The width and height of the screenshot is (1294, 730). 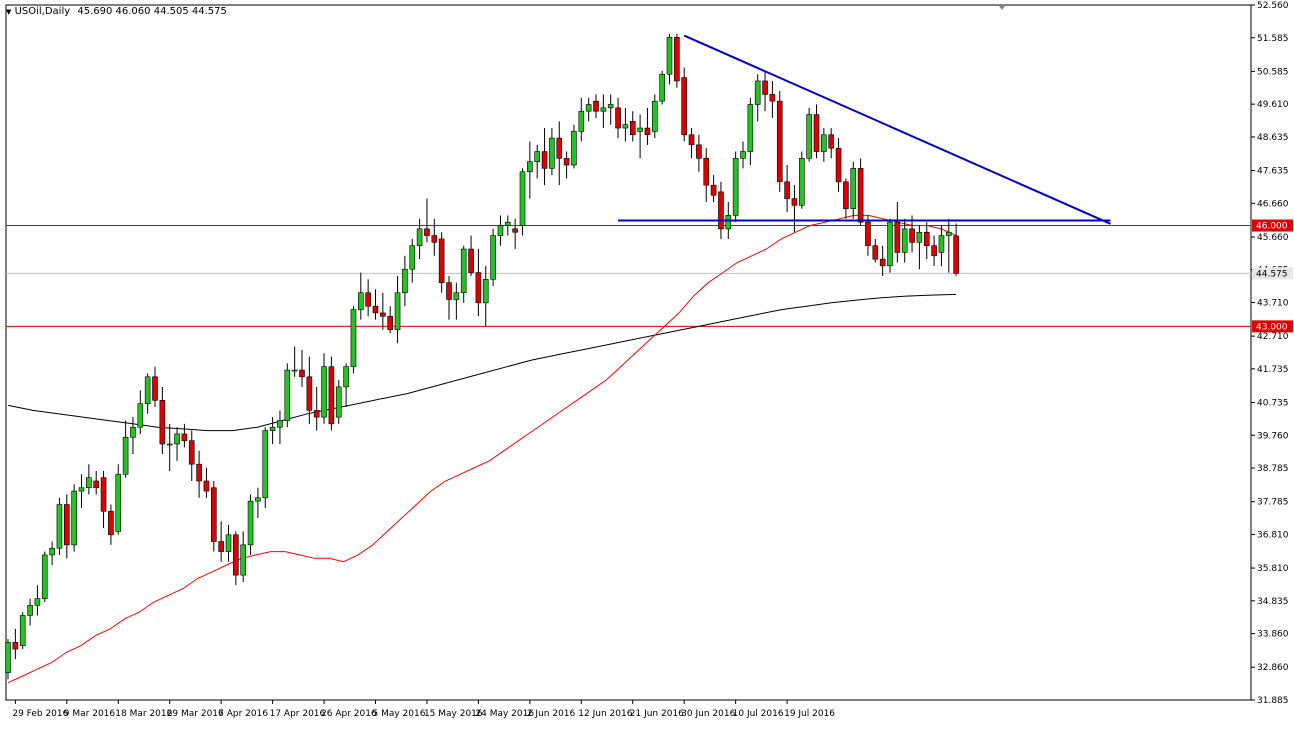 What do you see at coordinates (1273, 238) in the screenshot?
I see `y-tick-label: 45.660` at bounding box center [1273, 238].